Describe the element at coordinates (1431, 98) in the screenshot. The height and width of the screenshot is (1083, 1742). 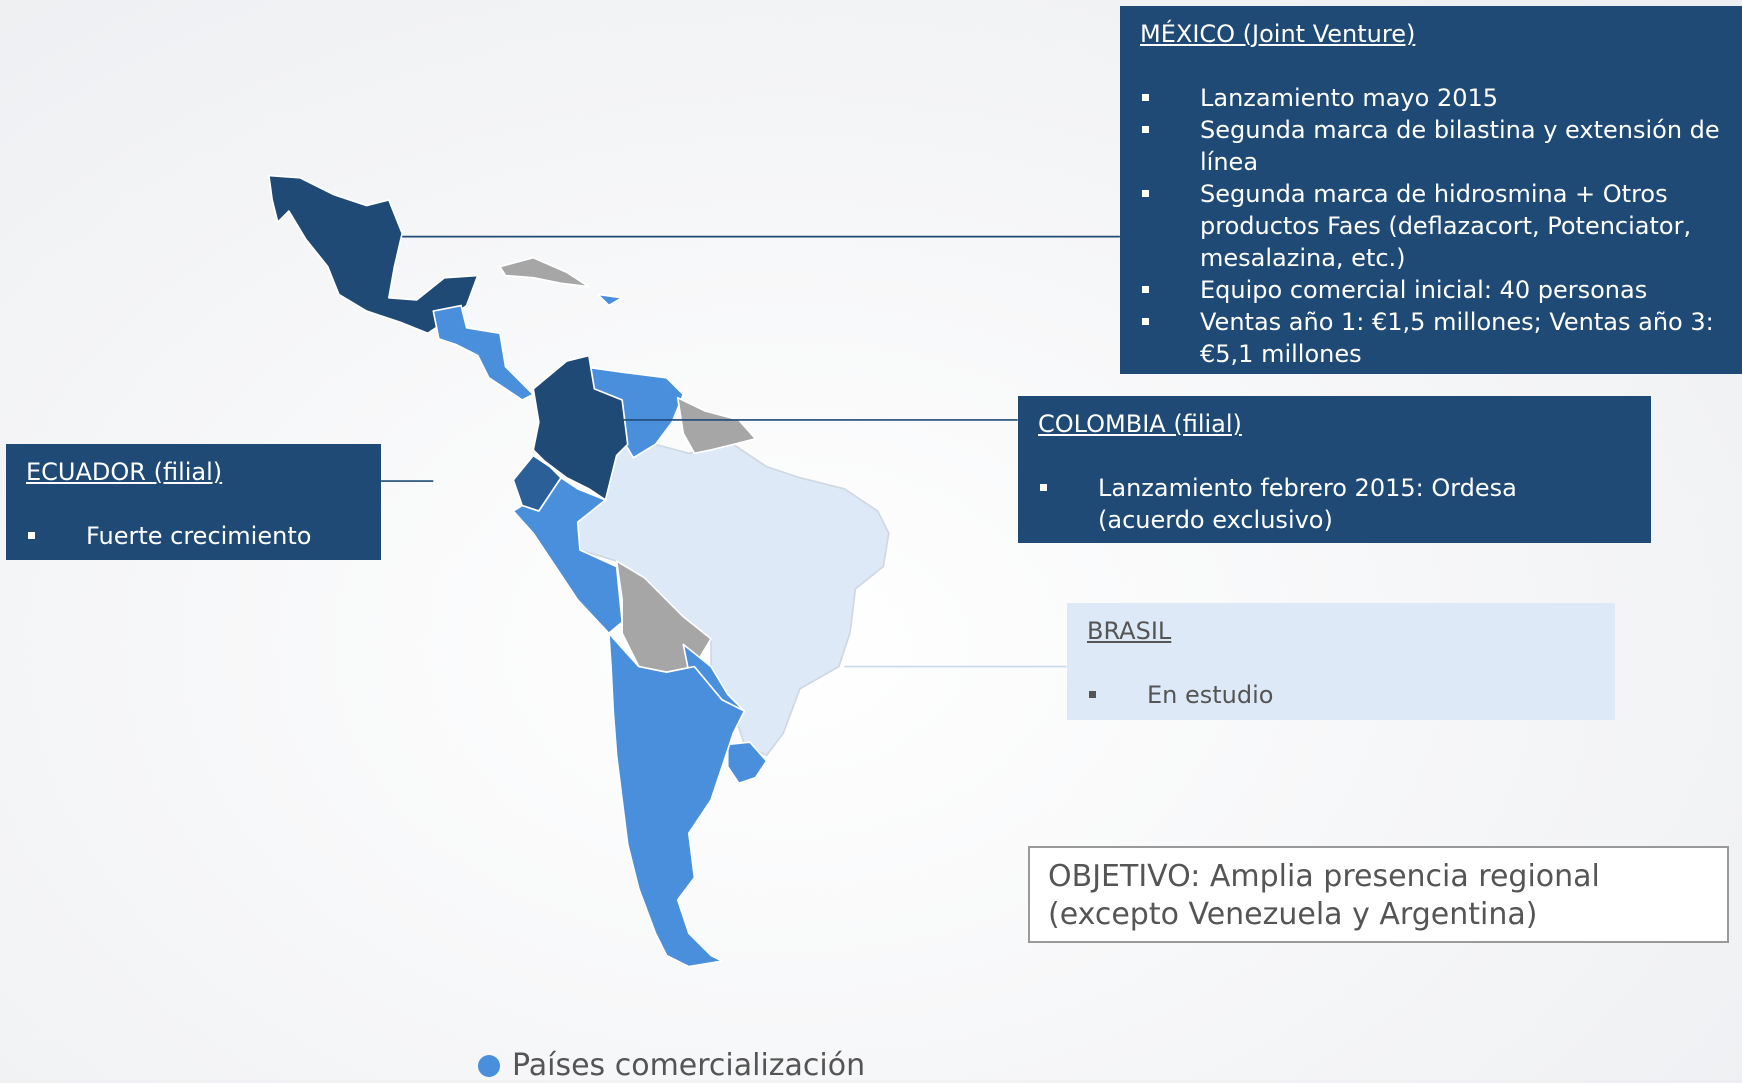
I see `bullet-item: Lanzamiento mayo 2015` at that location.